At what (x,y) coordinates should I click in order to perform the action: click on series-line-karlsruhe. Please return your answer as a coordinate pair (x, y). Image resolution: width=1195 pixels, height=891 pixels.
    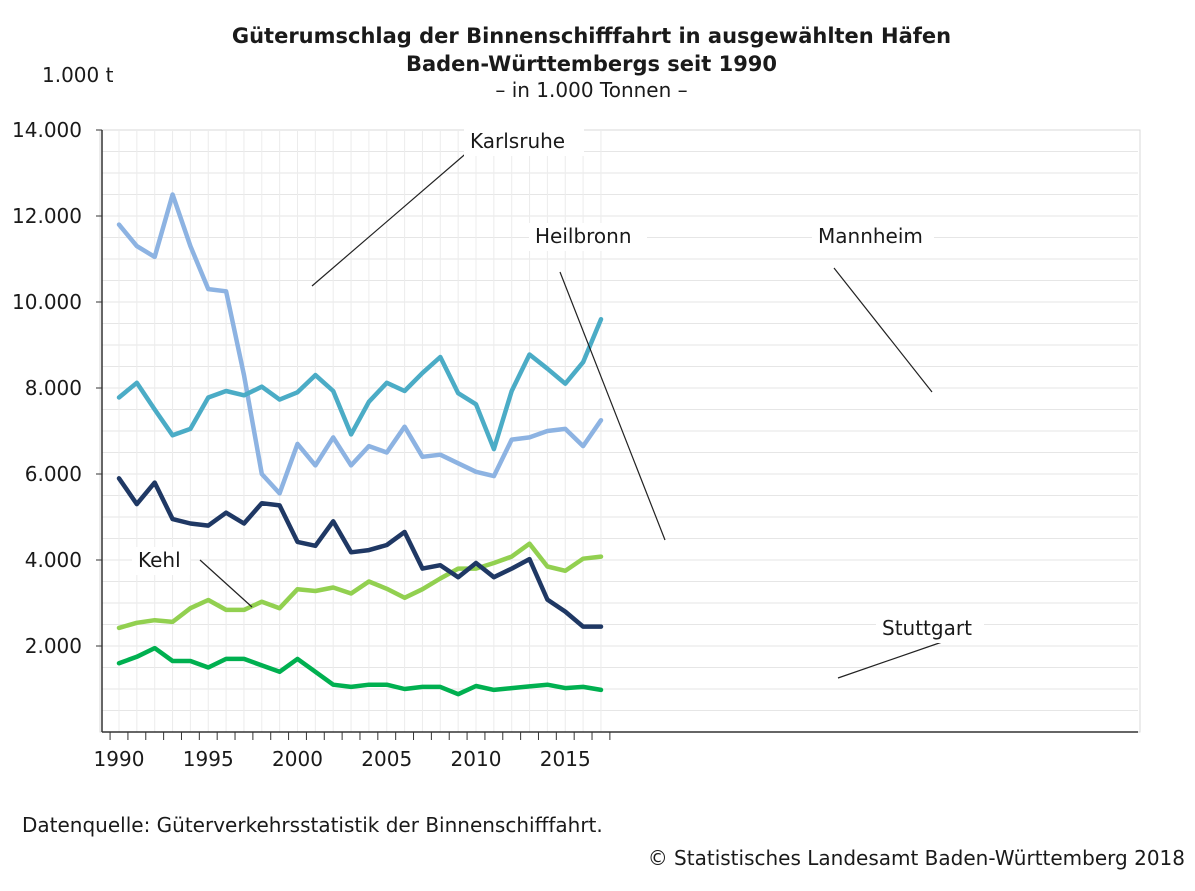
    Looking at the image, I should click on (360, 344).